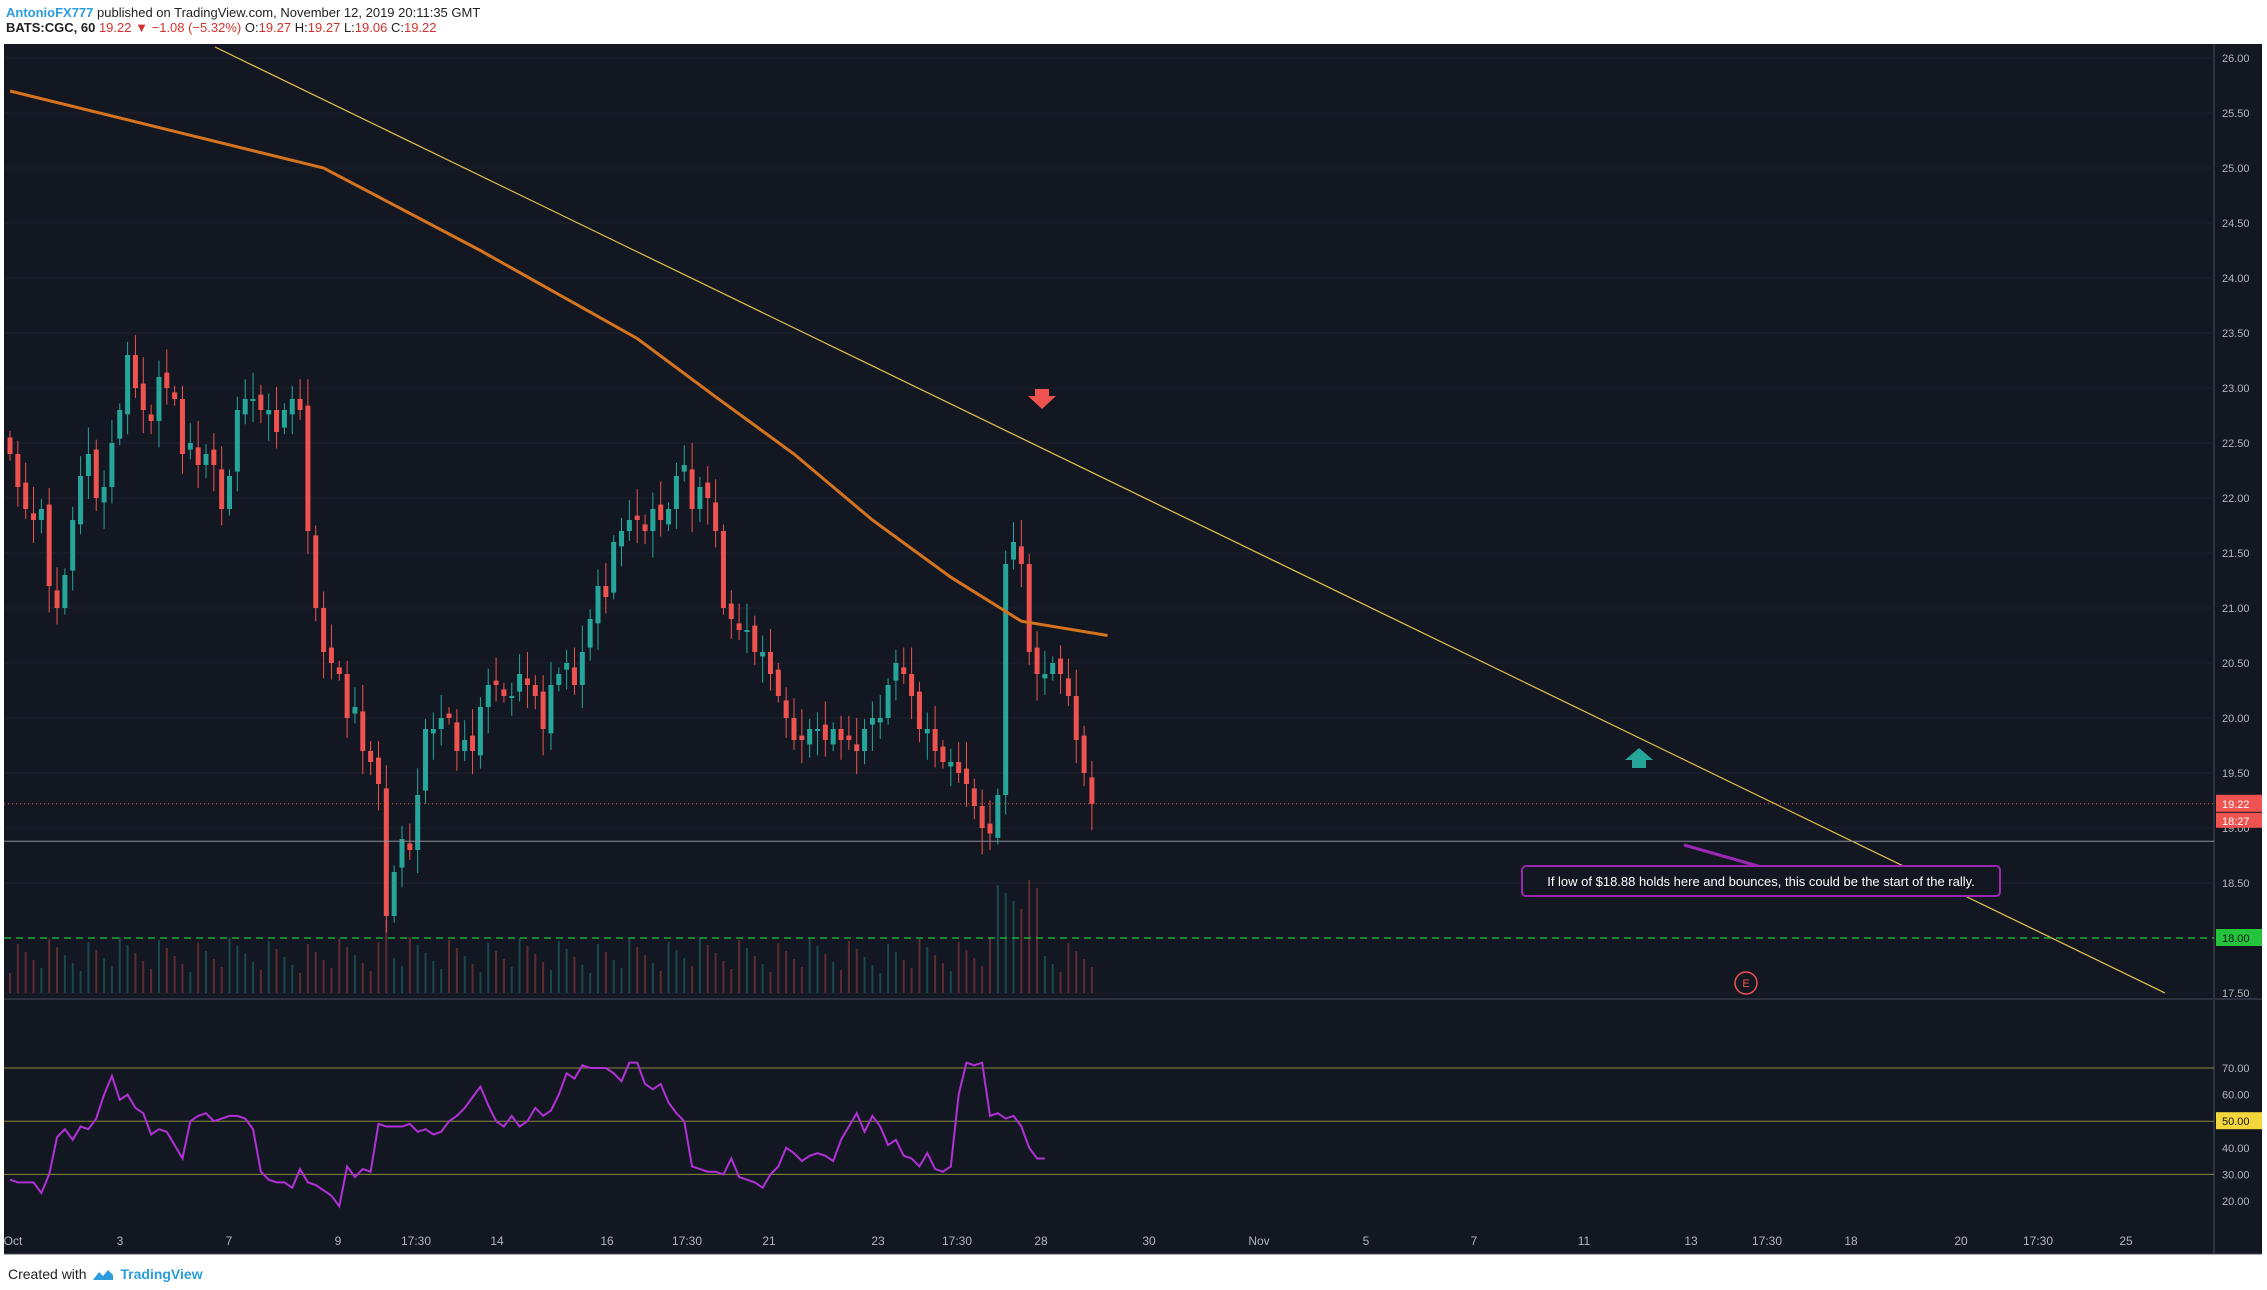 The width and height of the screenshot is (2267, 1290). What do you see at coordinates (420, 27) in the screenshot?
I see `close-value: 19.22` at bounding box center [420, 27].